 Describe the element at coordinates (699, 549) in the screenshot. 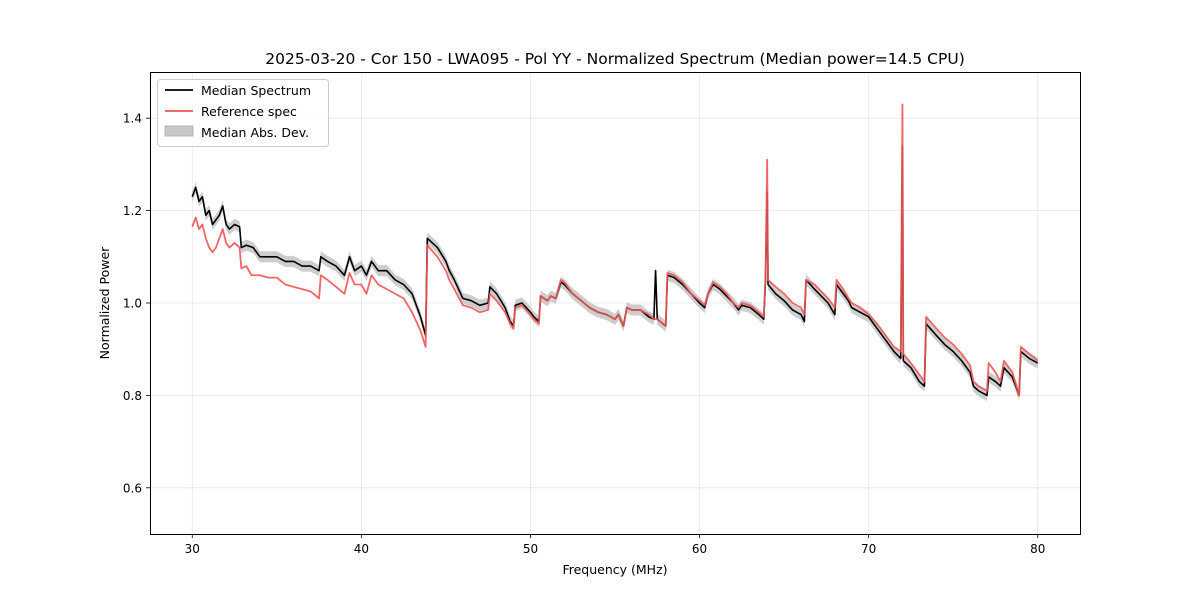

I see `x-tick-label: 60` at that location.